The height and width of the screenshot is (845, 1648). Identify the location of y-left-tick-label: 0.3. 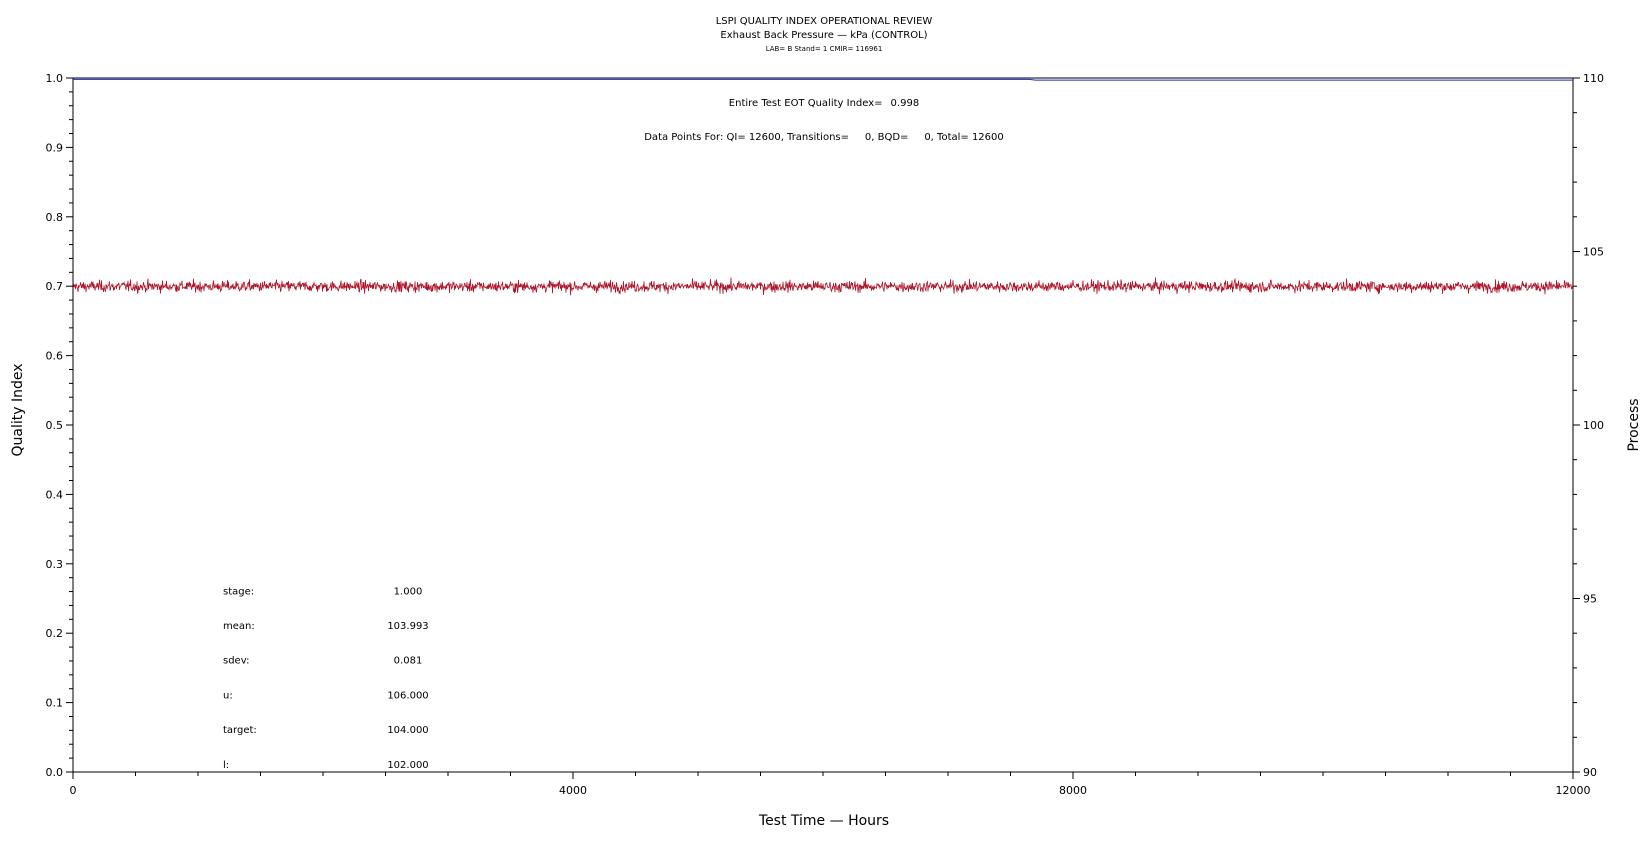
(55, 564).